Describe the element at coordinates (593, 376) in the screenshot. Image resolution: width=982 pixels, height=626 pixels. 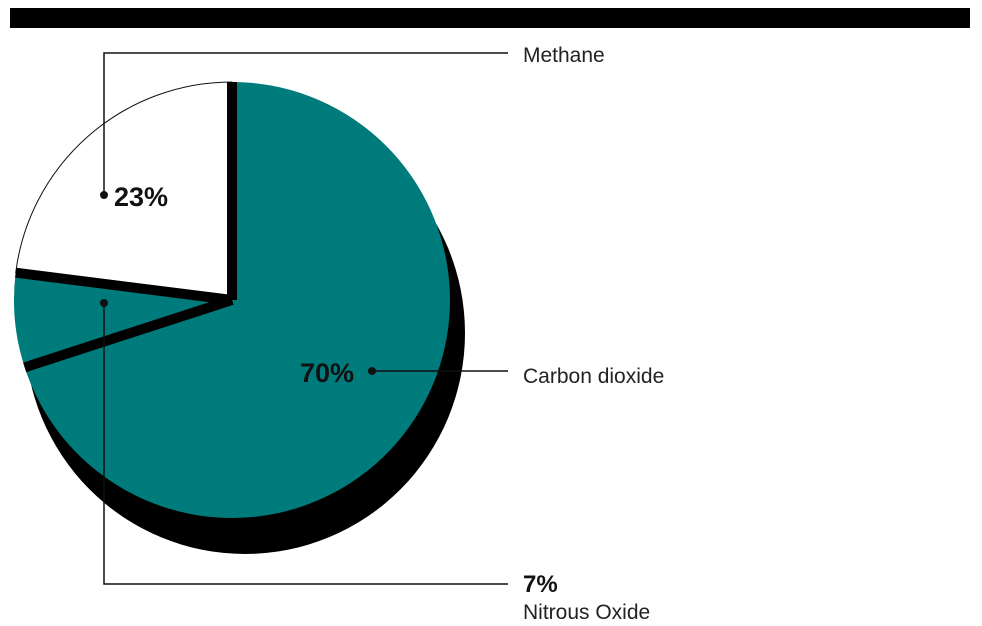
I see `carbon-dioxide-label: Carbon dioxide` at that location.